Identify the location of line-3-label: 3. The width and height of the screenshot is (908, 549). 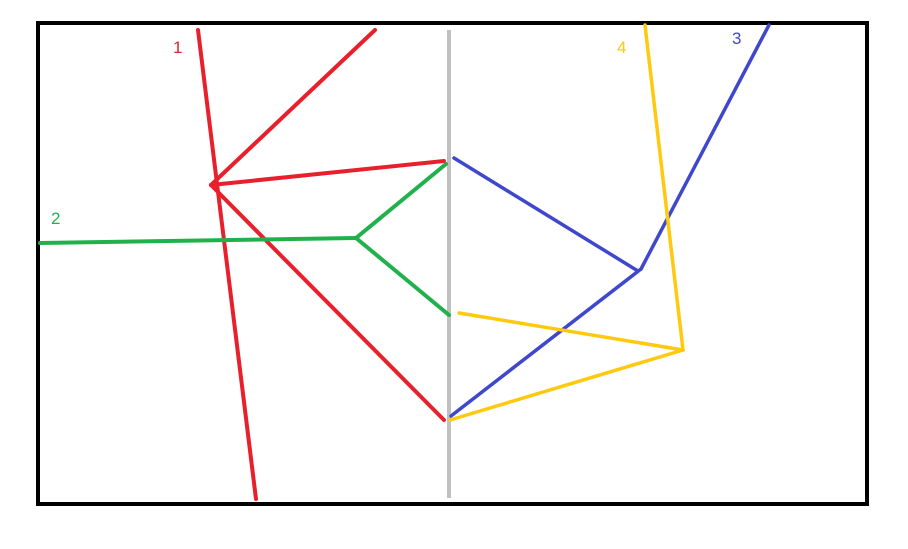
(736, 38).